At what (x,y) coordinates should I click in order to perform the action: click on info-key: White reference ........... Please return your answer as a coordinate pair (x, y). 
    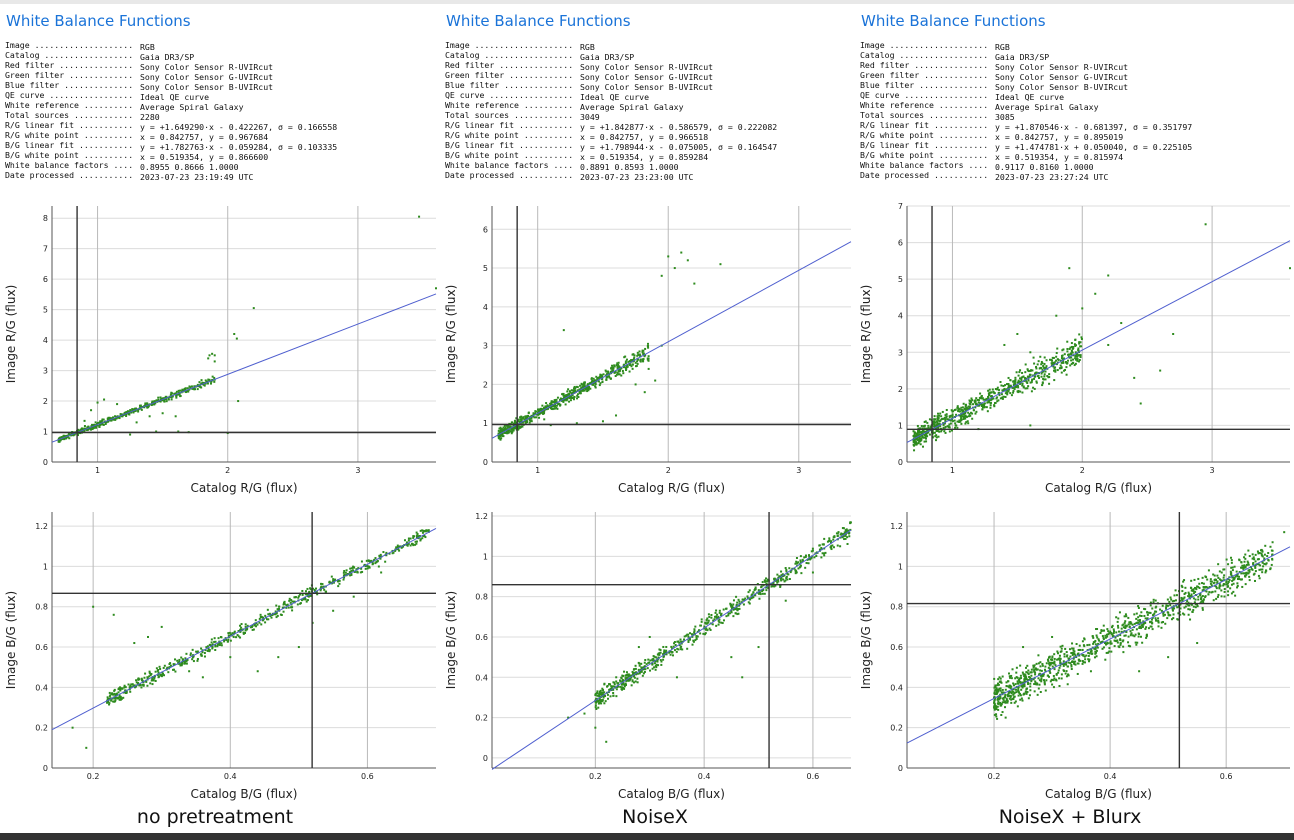
    Looking at the image, I should click on (69, 105).